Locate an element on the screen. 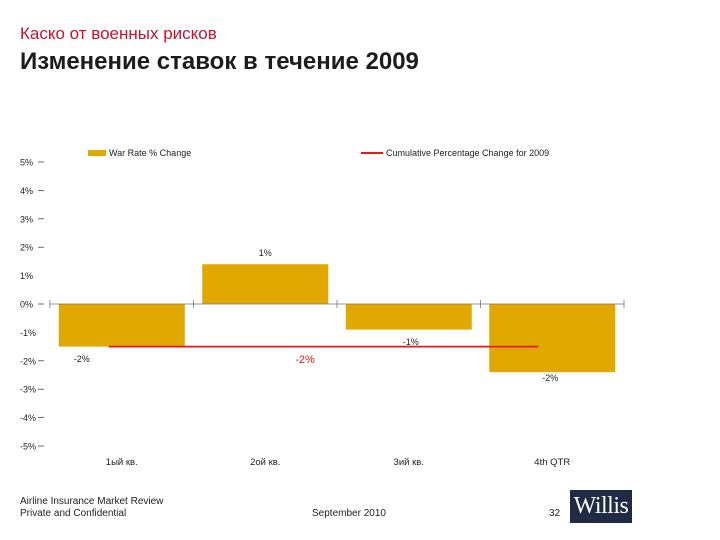 The width and height of the screenshot is (720, 540). category-label: 1ый кв. is located at coordinates (122, 462).